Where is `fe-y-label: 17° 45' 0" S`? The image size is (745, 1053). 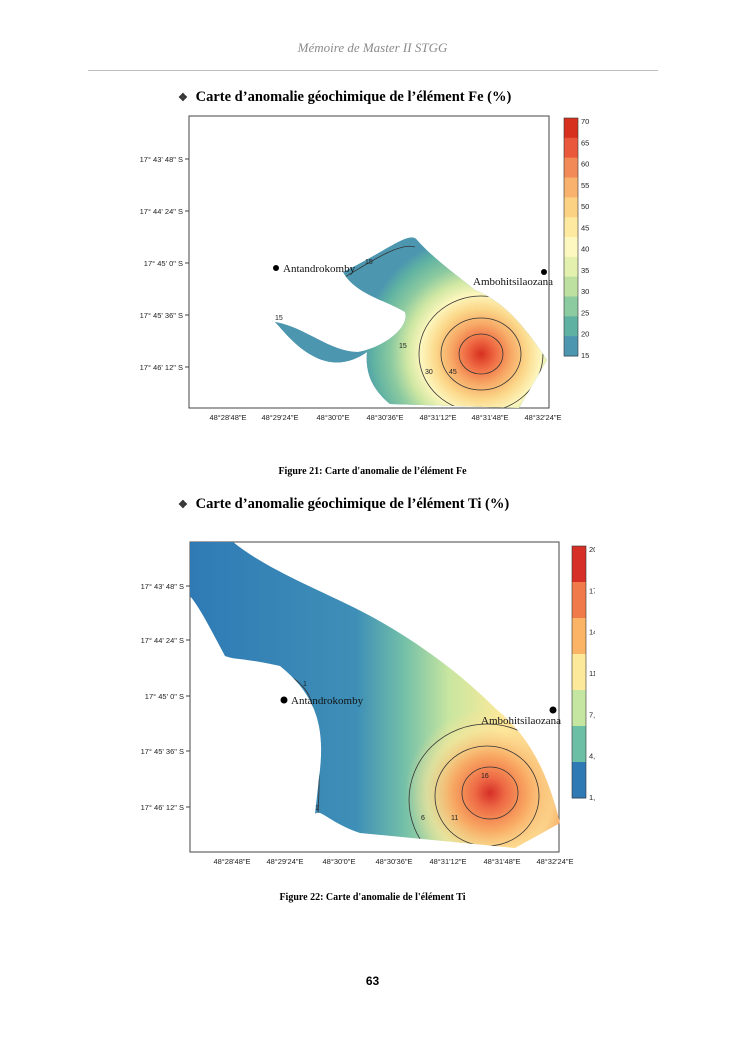 fe-y-label: 17° 45' 0" S is located at coordinates (163, 263).